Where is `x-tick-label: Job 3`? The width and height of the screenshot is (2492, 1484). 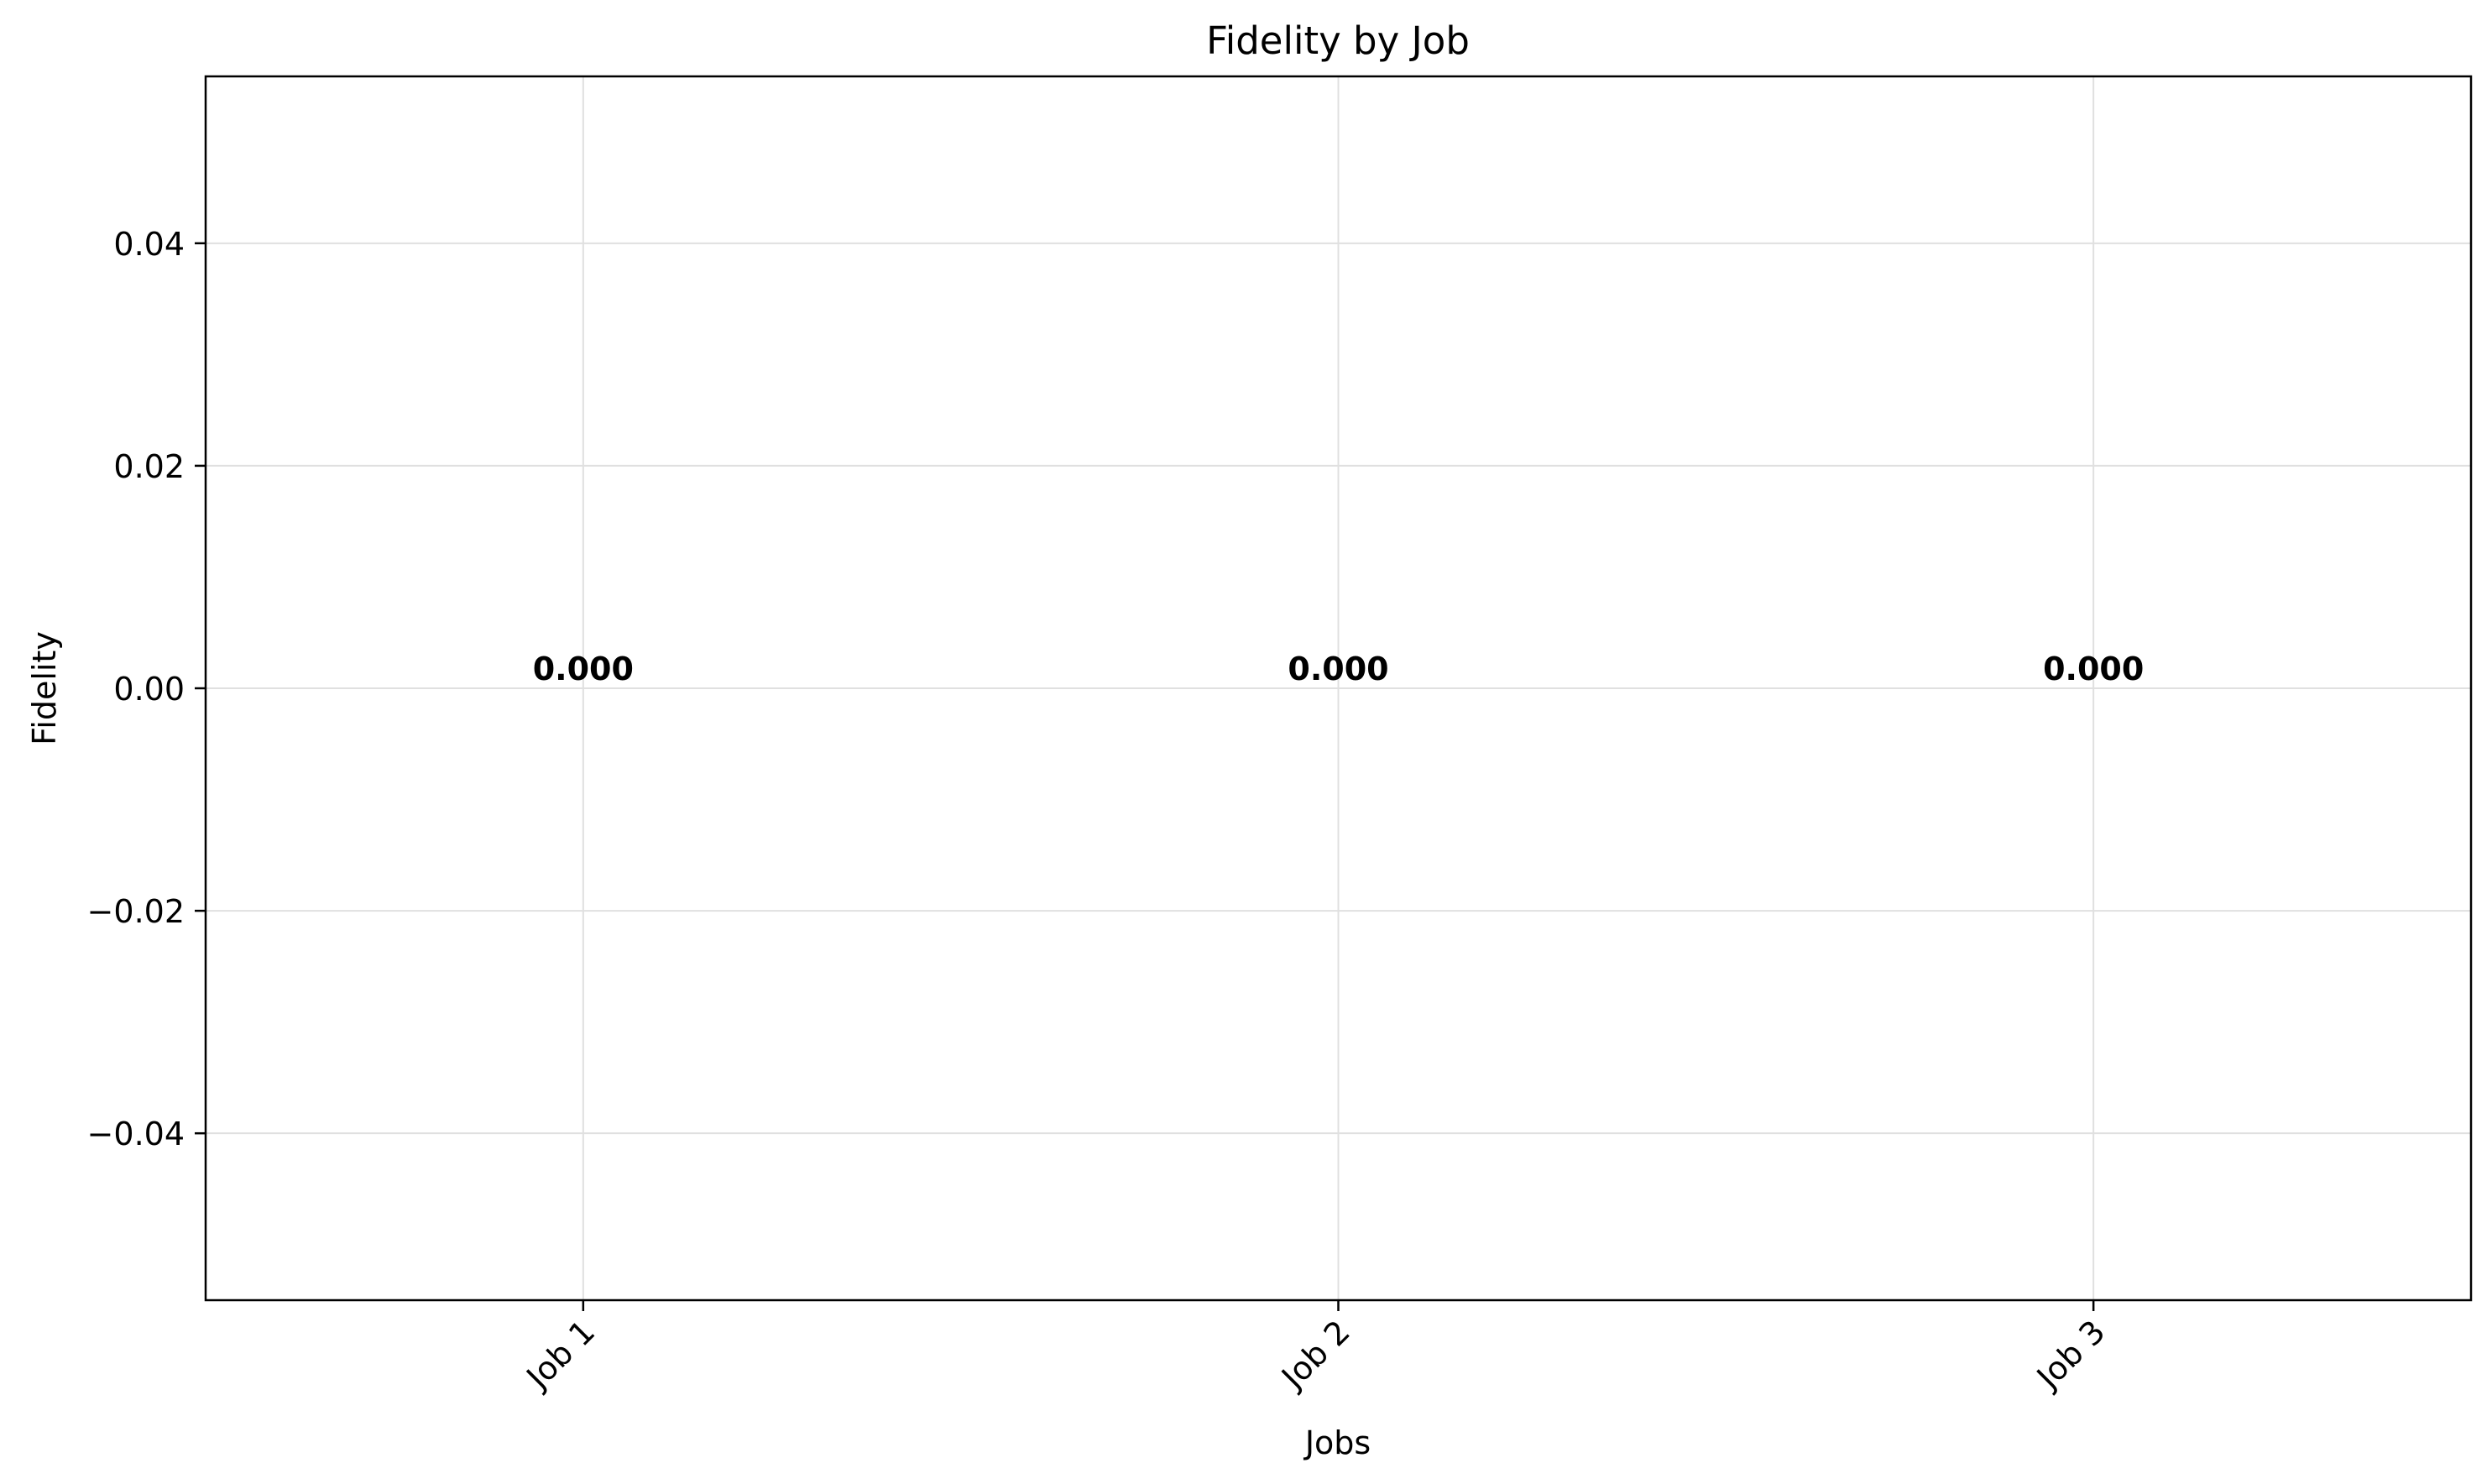
x-tick-label: Job 3 is located at coordinates (2071, 1355).